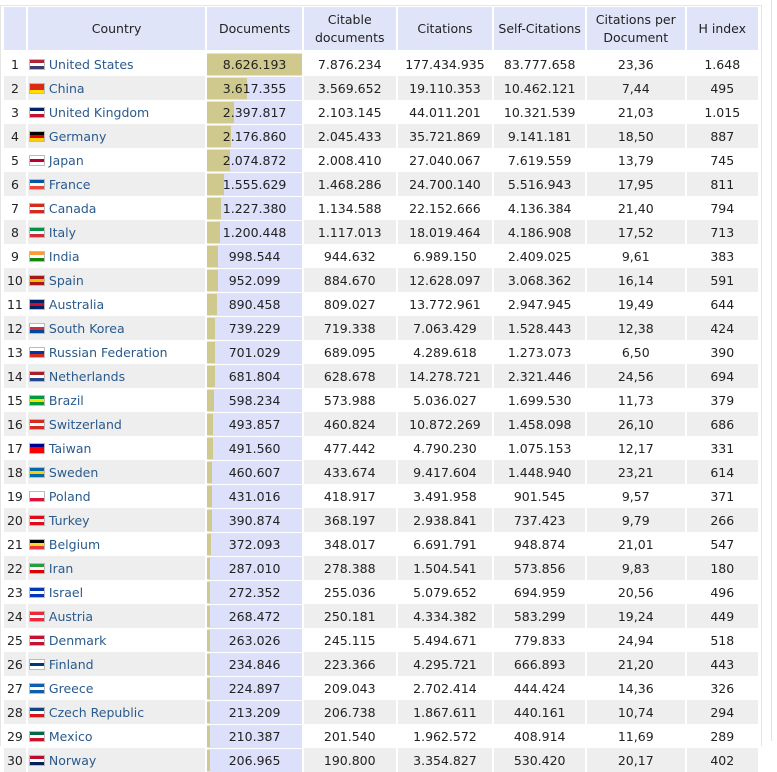 The height and width of the screenshot is (772, 777). What do you see at coordinates (77, 640) in the screenshot?
I see `country-link: Denmark` at bounding box center [77, 640].